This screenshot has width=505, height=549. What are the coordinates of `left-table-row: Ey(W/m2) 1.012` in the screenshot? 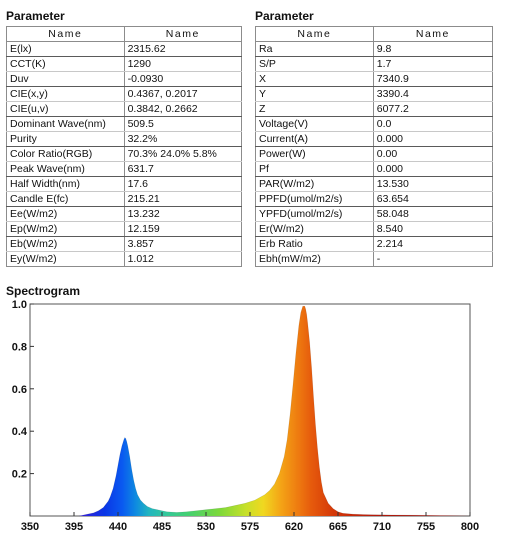 It's located at (124, 259).